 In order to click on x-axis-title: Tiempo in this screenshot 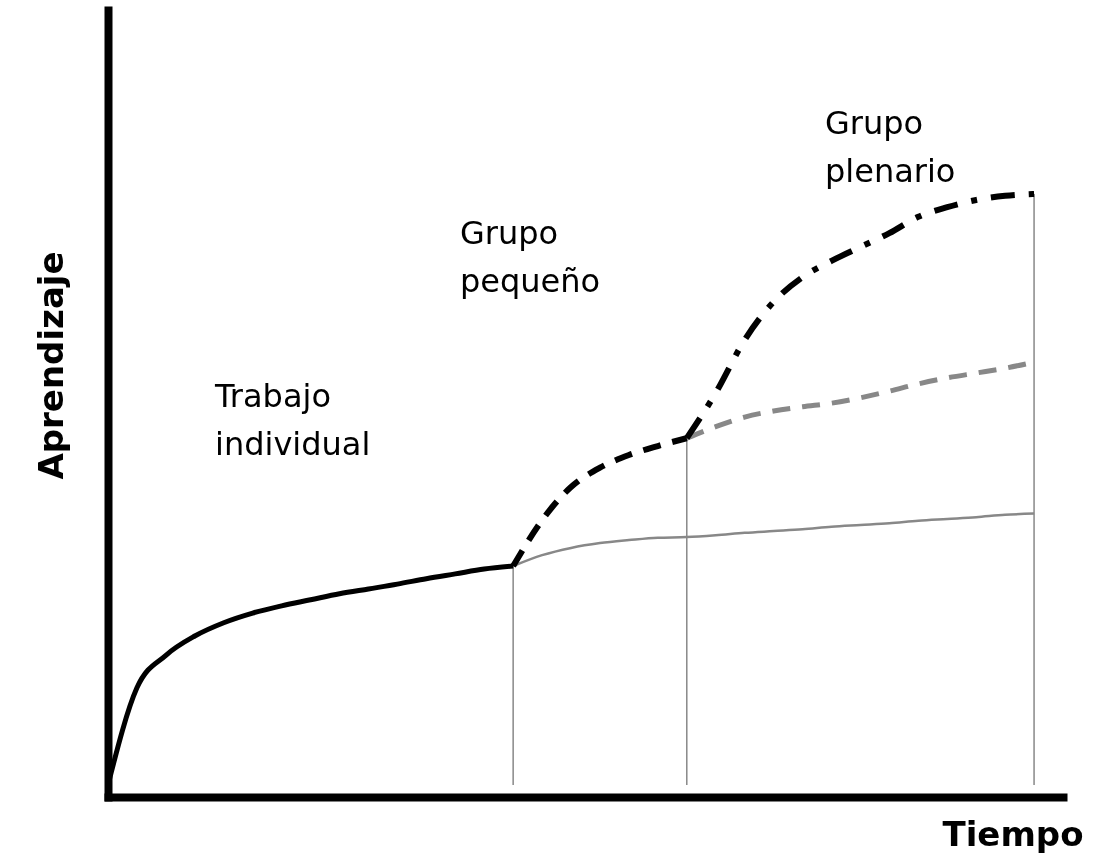, I will do `click(1013, 833)`.